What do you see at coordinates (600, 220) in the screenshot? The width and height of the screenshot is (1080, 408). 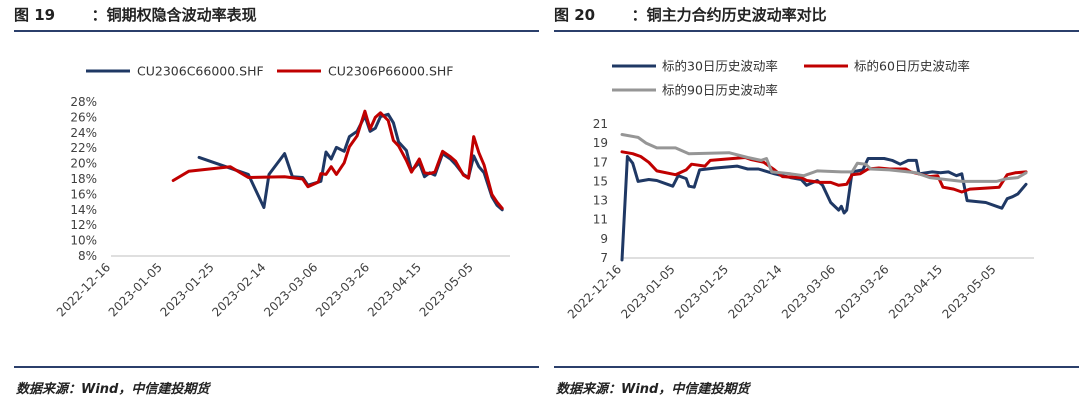 I see `y-tick-label: 11` at bounding box center [600, 220].